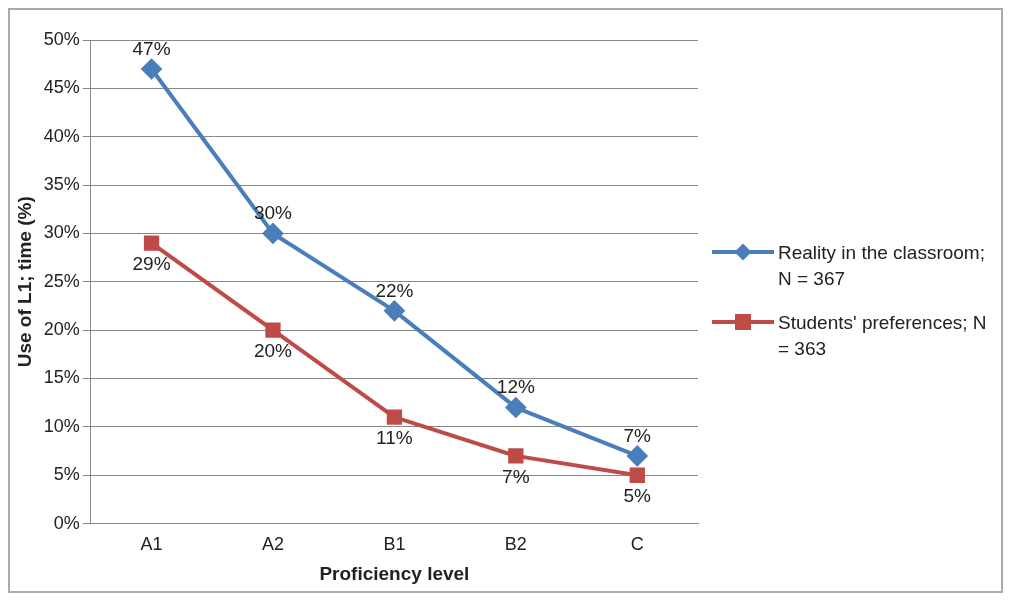 Image resolution: width=1015 pixels, height=605 pixels. What do you see at coordinates (66, 522) in the screenshot?
I see `y-tick-label: 0%` at bounding box center [66, 522].